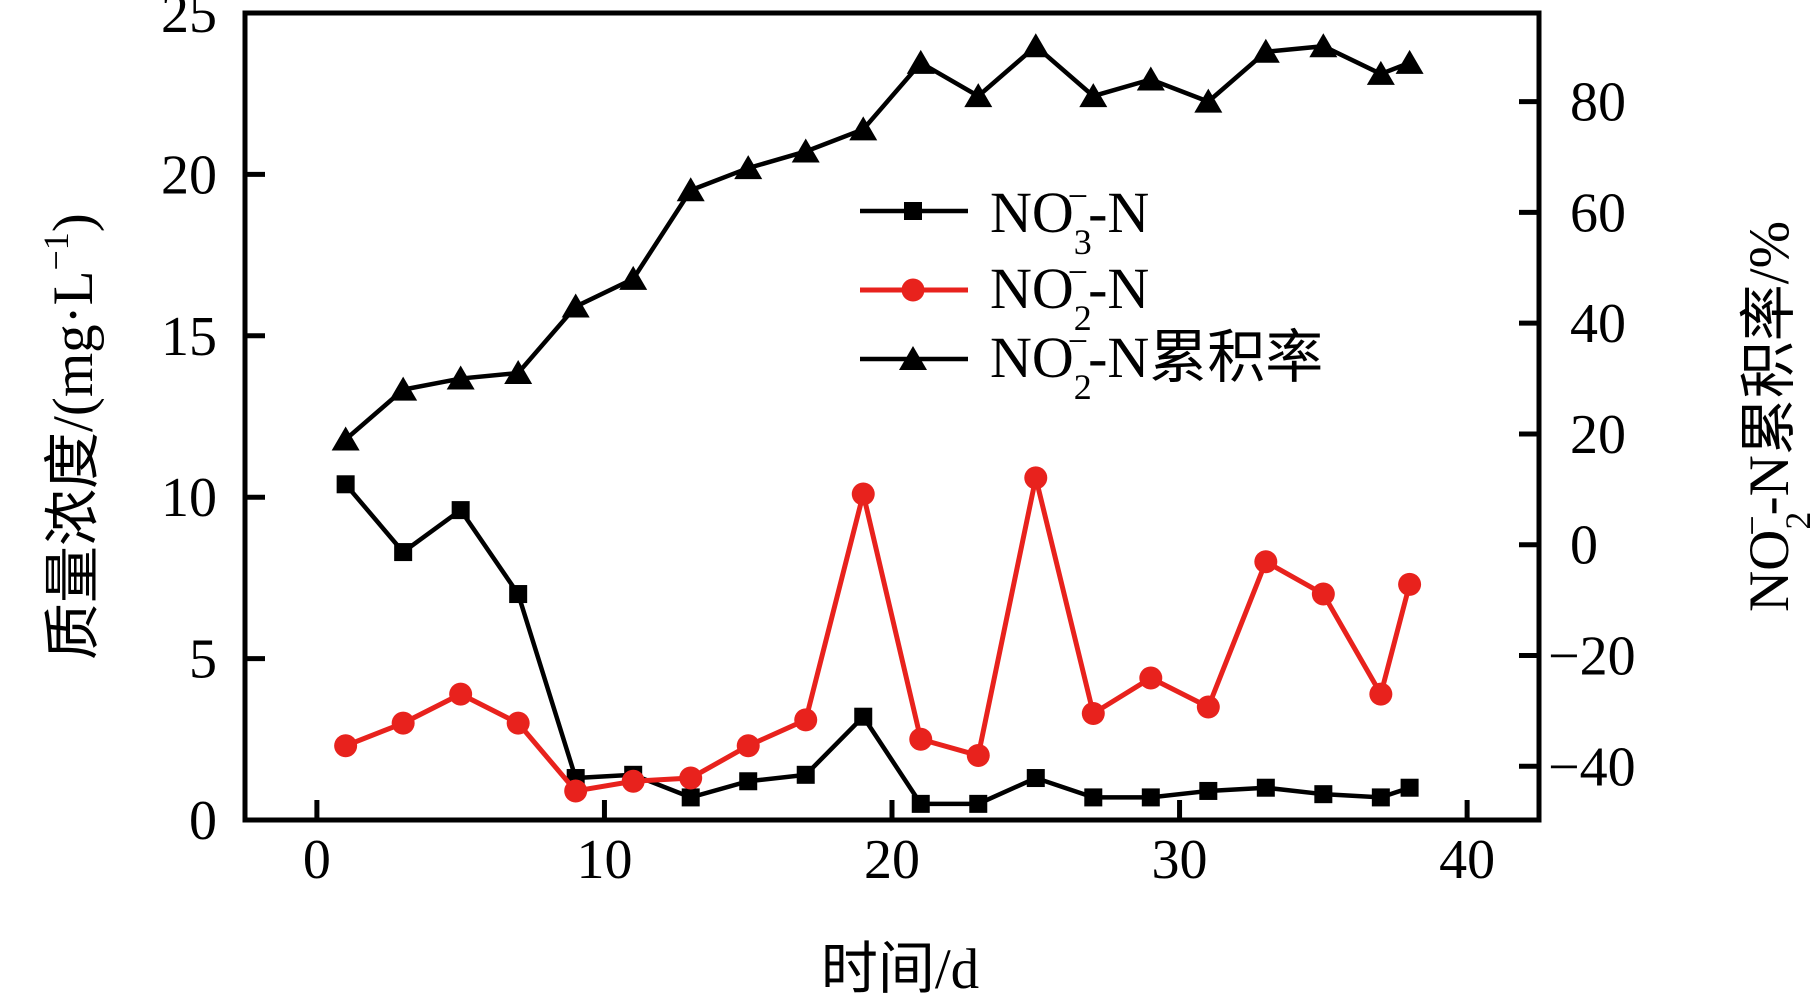 The height and width of the screenshot is (996, 1819). I want to click on x-tick-label: 0, so click(317, 860).